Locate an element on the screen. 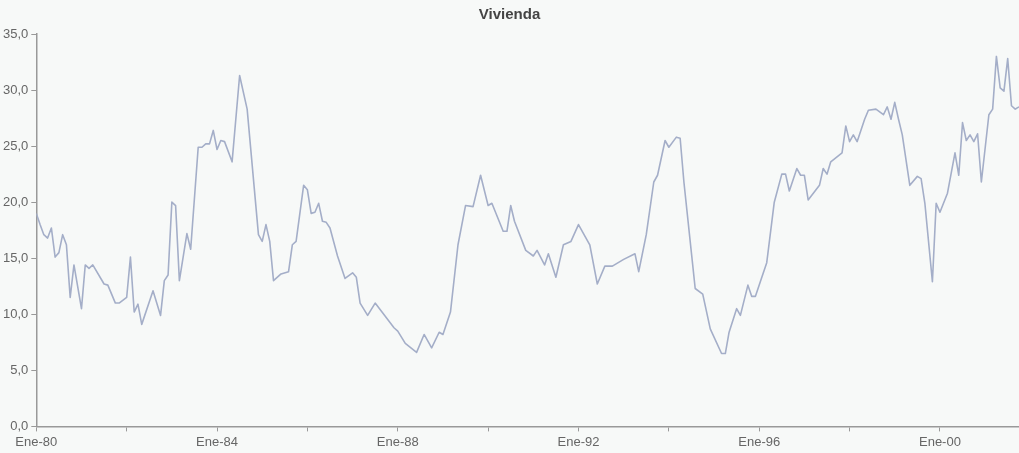 This screenshot has width=1019, height=453. y-tick-label: 0,0 is located at coordinates (19, 425).